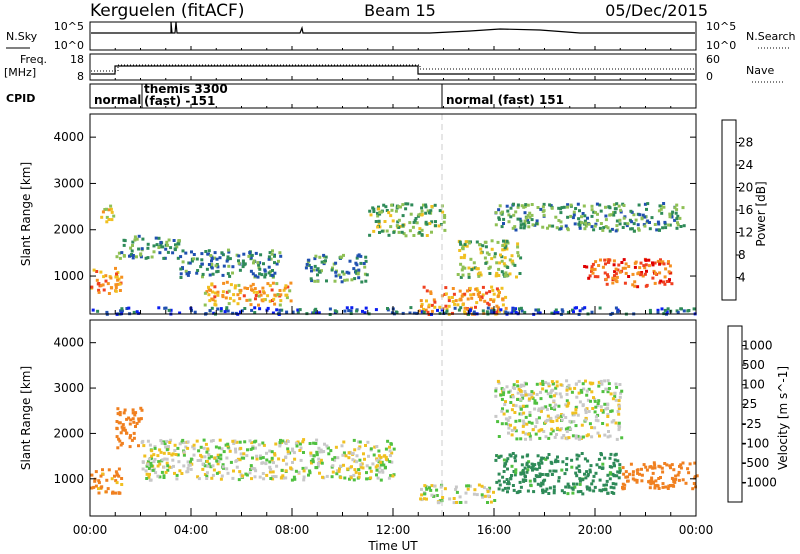  Describe the element at coordinates (179, 101) in the screenshot. I see `cpid-seg2-line2: (fast) -151` at that location.